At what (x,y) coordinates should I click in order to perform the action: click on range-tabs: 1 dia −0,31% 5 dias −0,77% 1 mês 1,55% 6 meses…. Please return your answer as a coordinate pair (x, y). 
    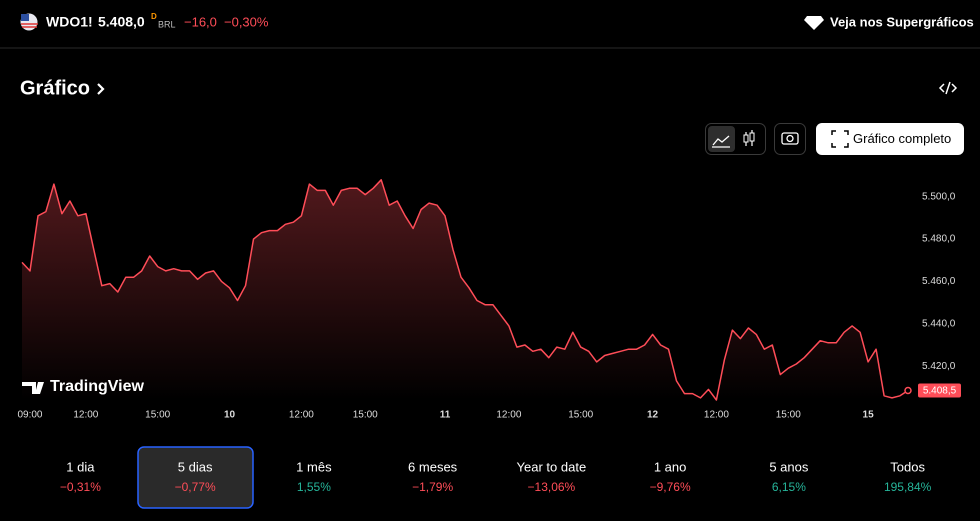
    Looking at the image, I should click on (496, 477).